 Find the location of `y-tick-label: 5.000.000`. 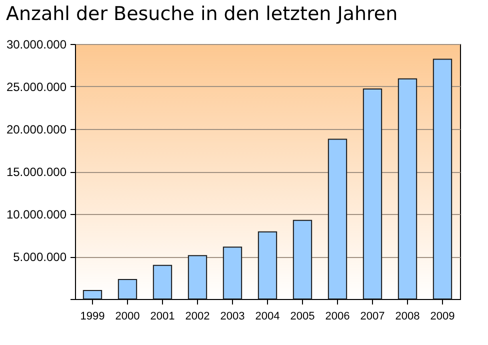

y-tick-label: 5.000.000 is located at coordinates (40, 257).